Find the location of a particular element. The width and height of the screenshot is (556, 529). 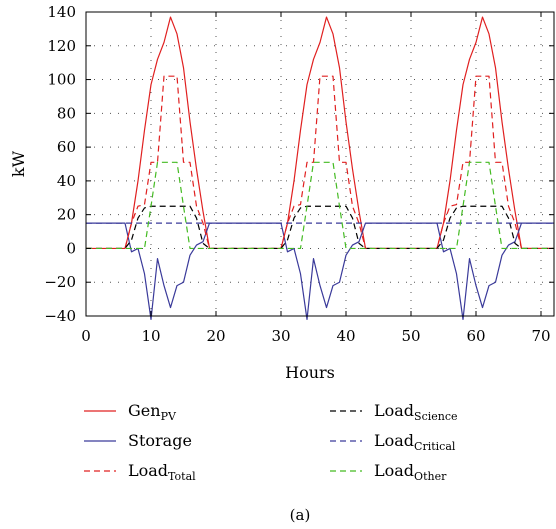

x-tick-label: 50 is located at coordinates (410, 336).